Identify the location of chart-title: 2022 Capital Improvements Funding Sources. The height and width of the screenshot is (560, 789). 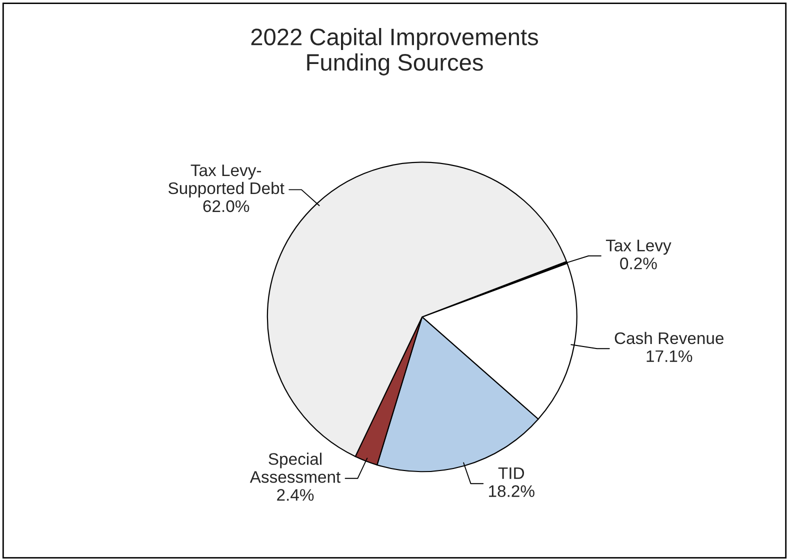
(394, 52).